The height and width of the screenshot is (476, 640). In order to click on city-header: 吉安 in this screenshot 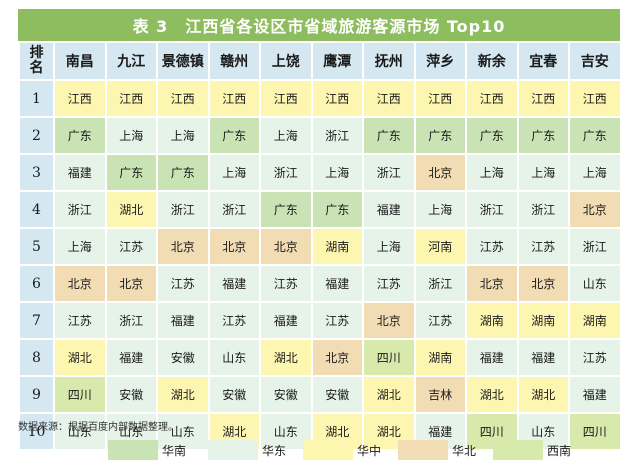, I will do `click(595, 61)`.